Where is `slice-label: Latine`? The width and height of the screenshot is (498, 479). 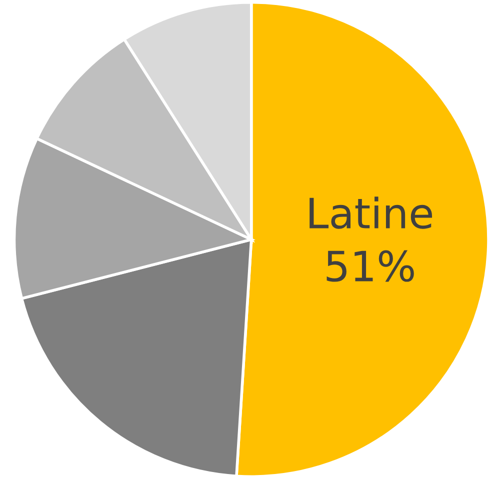
slice-label: Latine is located at coordinates (371, 212).